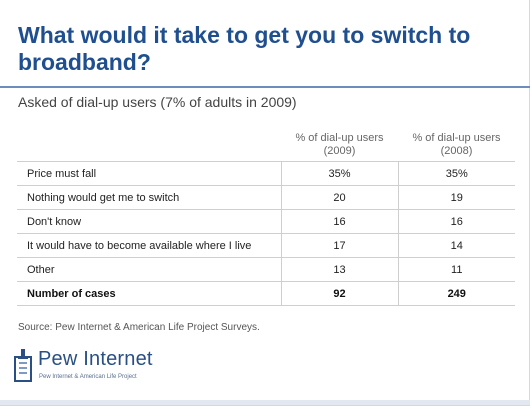 The height and width of the screenshot is (406, 530). I want to click on row-label: Don't know, so click(149, 221).